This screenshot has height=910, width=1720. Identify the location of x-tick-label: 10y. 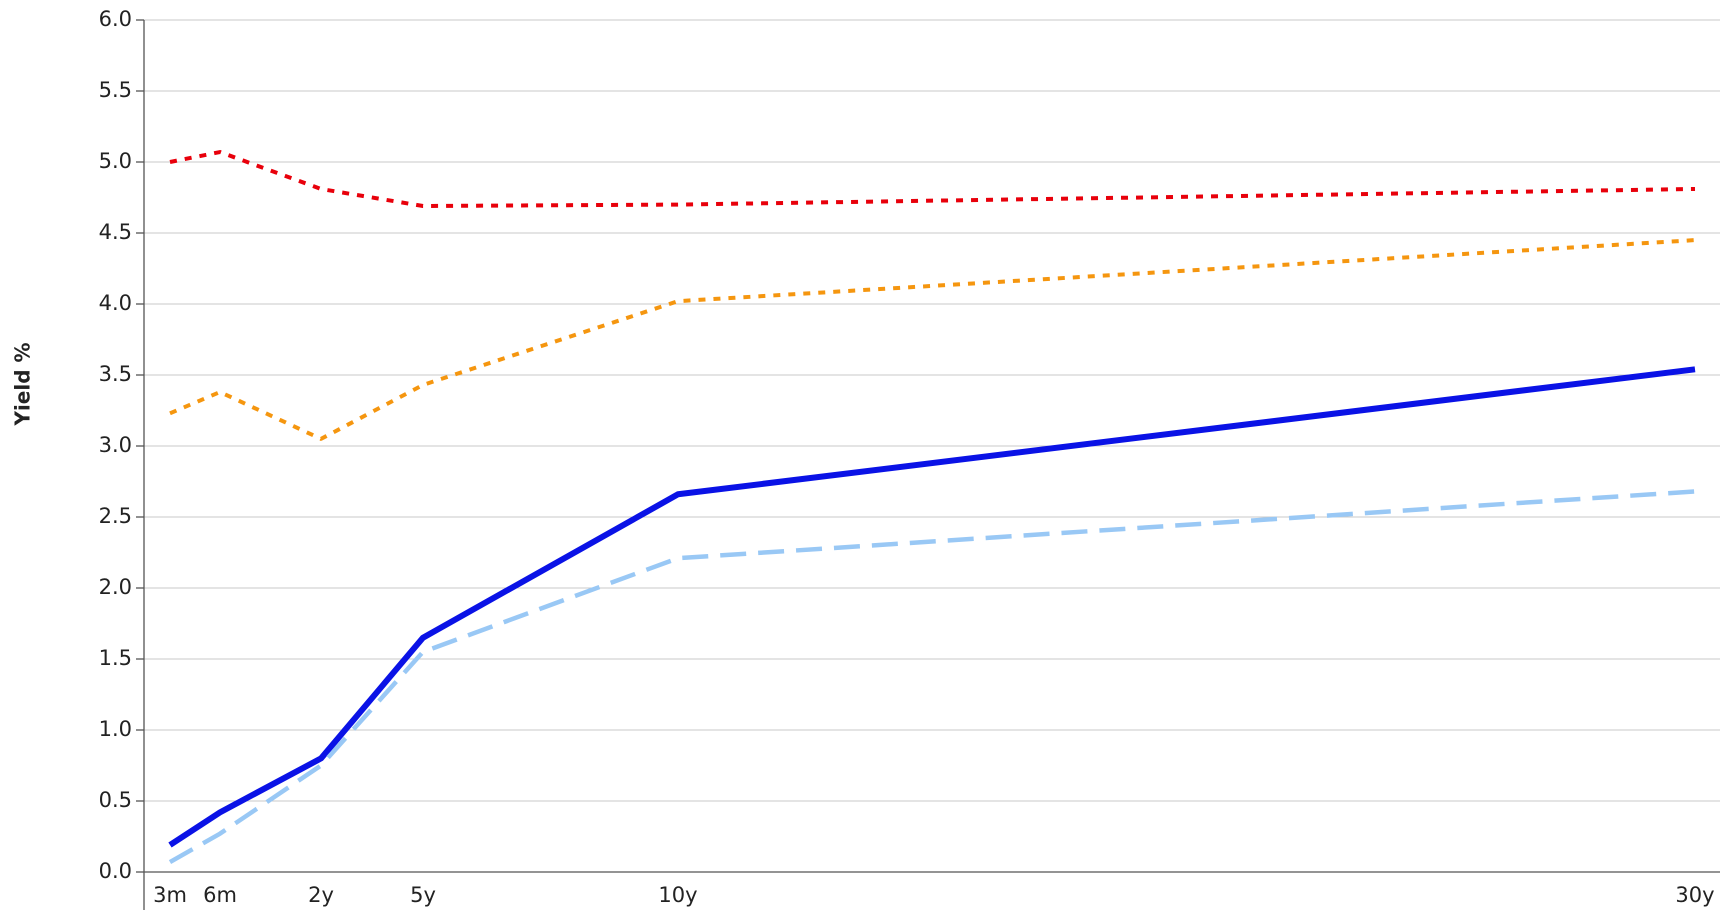
(677, 895).